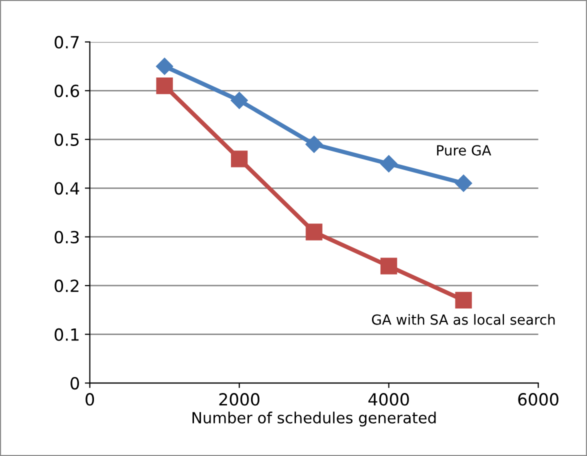 This screenshot has height=456, width=587. Describe the element at coordinates (66, 286) in the screenshot. I see `y-tick-label: 0.2` at that location.